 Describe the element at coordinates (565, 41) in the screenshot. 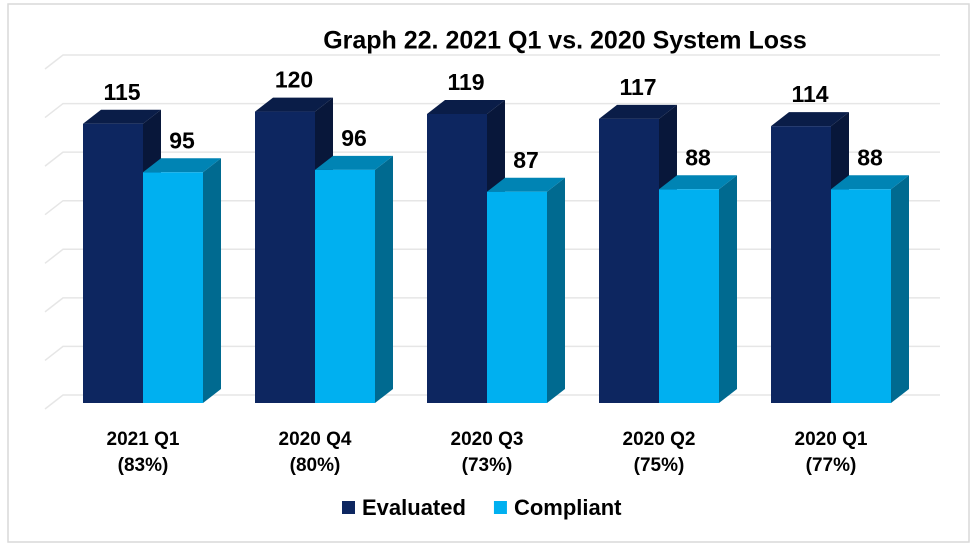

I see `chart-title: Graph 22. 2021 Q1 vs. 2020 System Loss` at that location.